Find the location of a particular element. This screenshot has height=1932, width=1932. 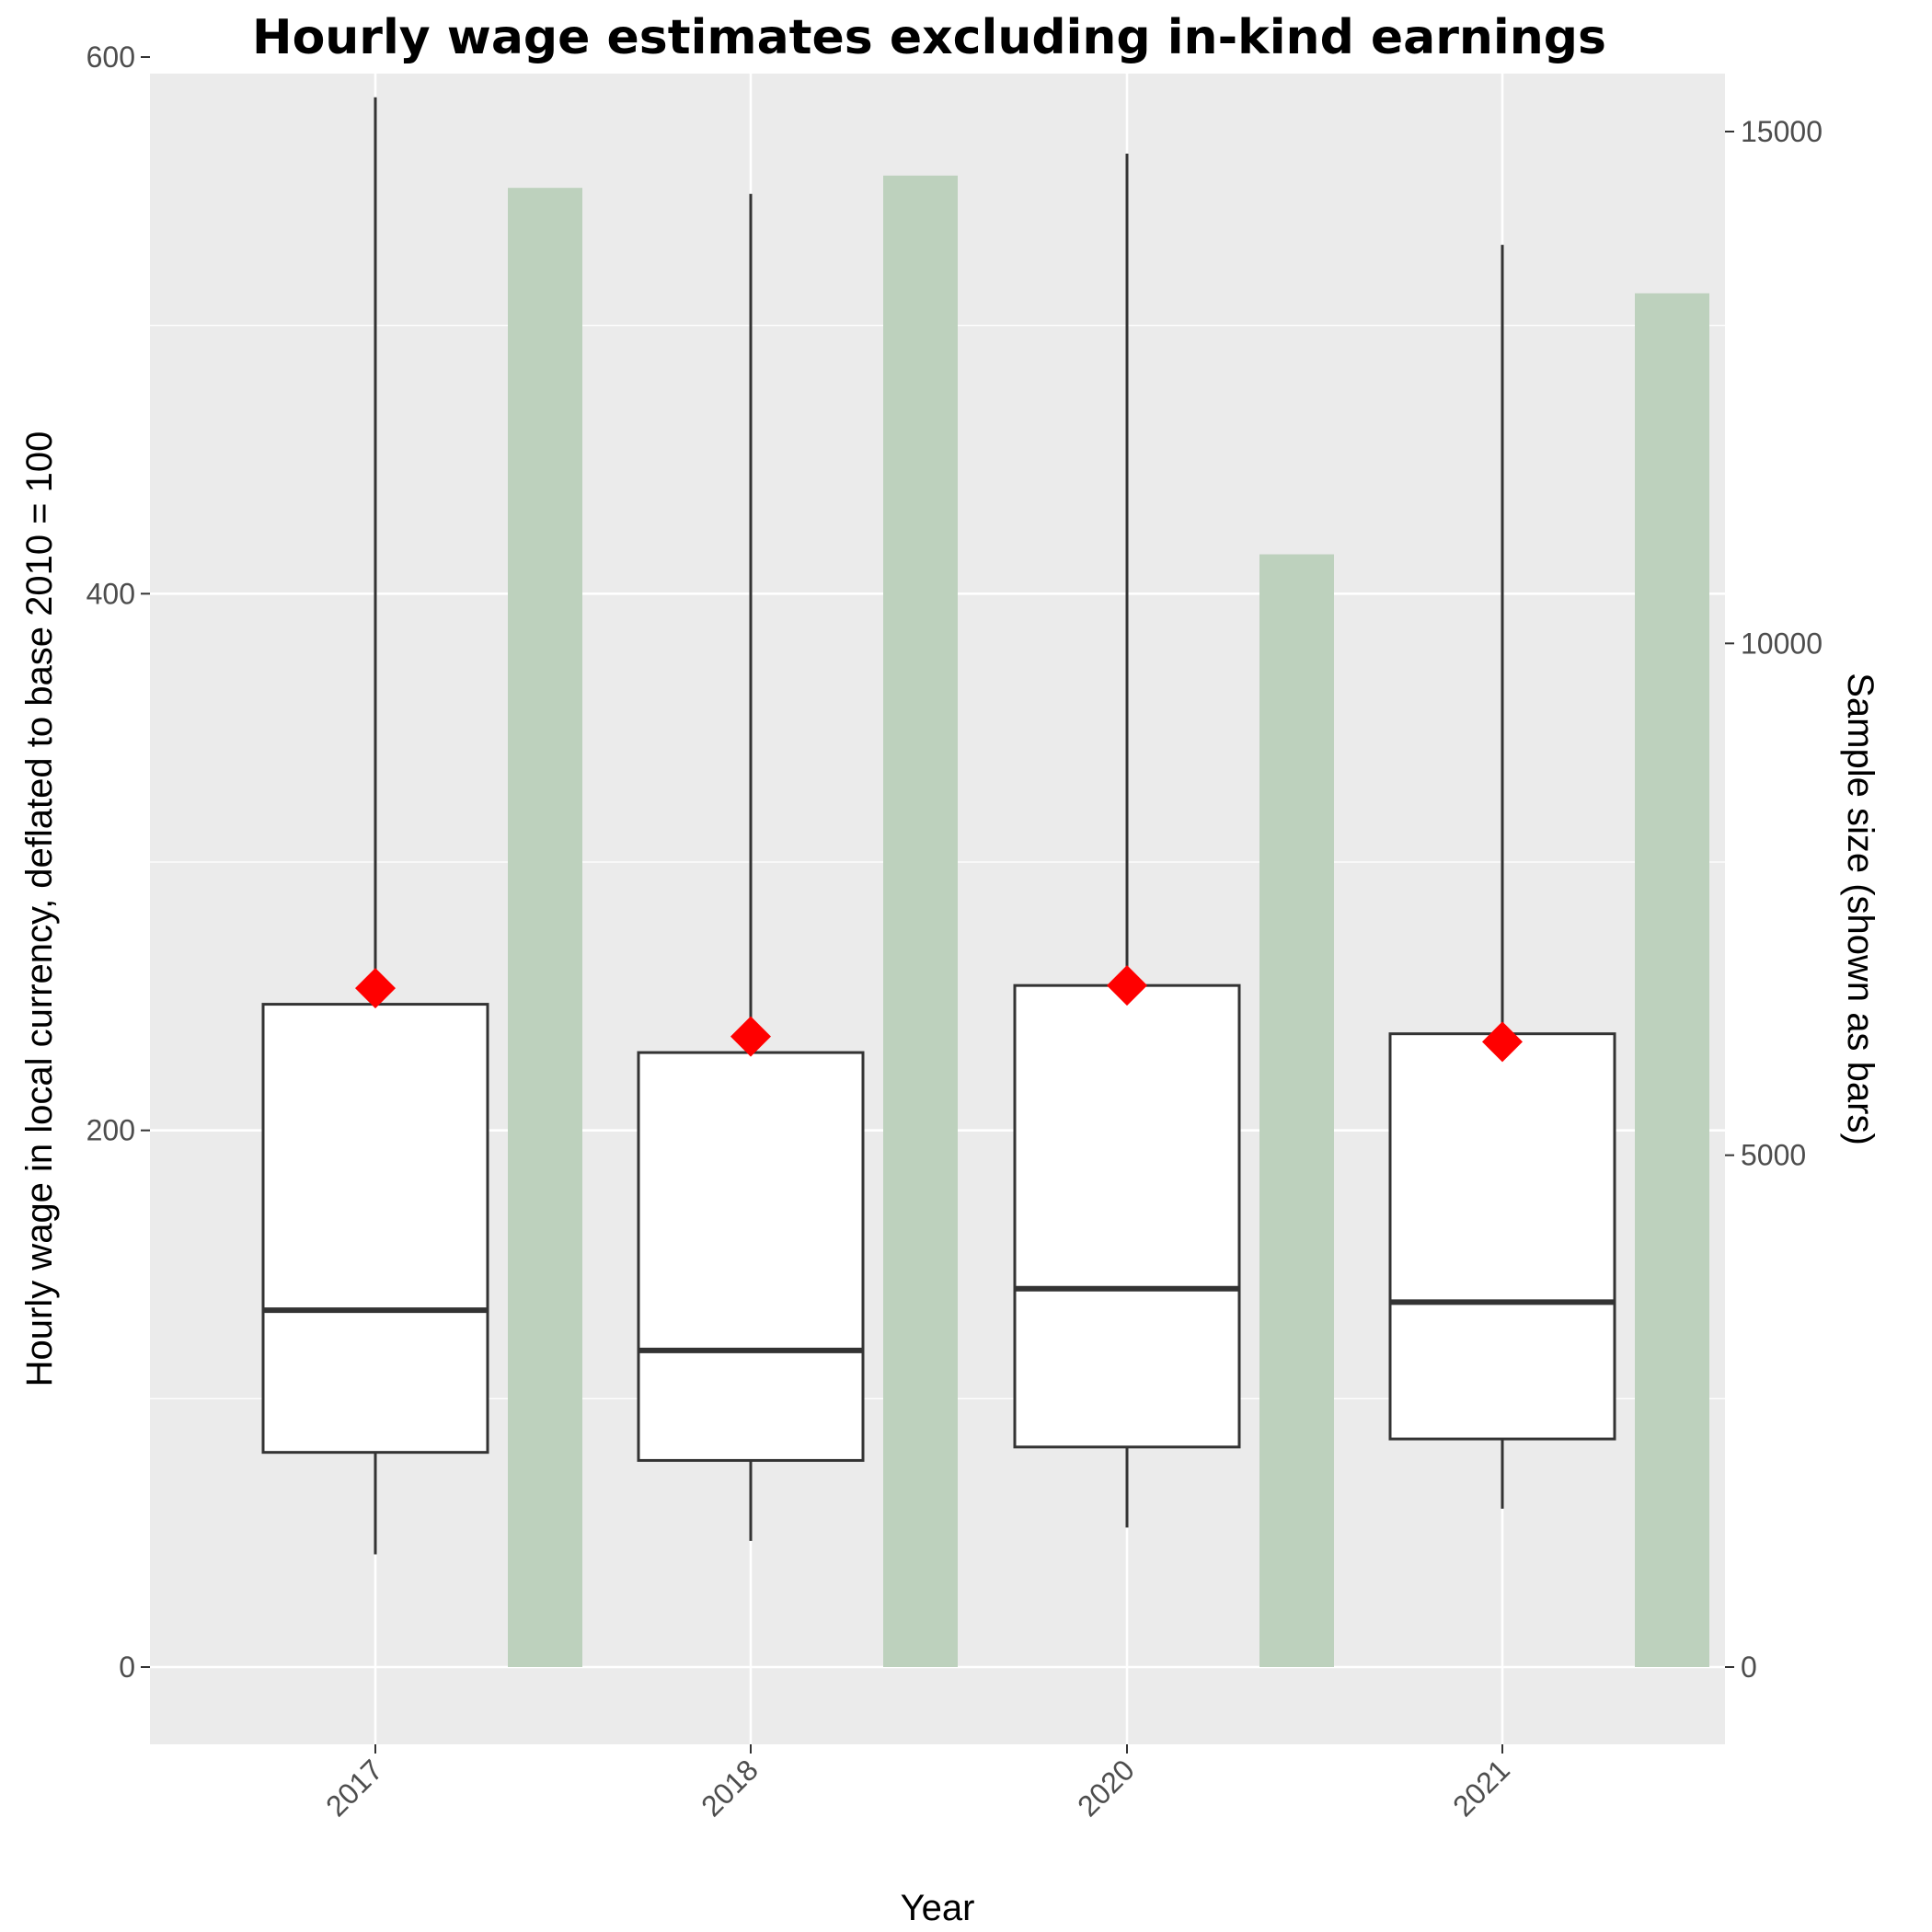

boxplot-2017 is located at coordinates (375, 826).